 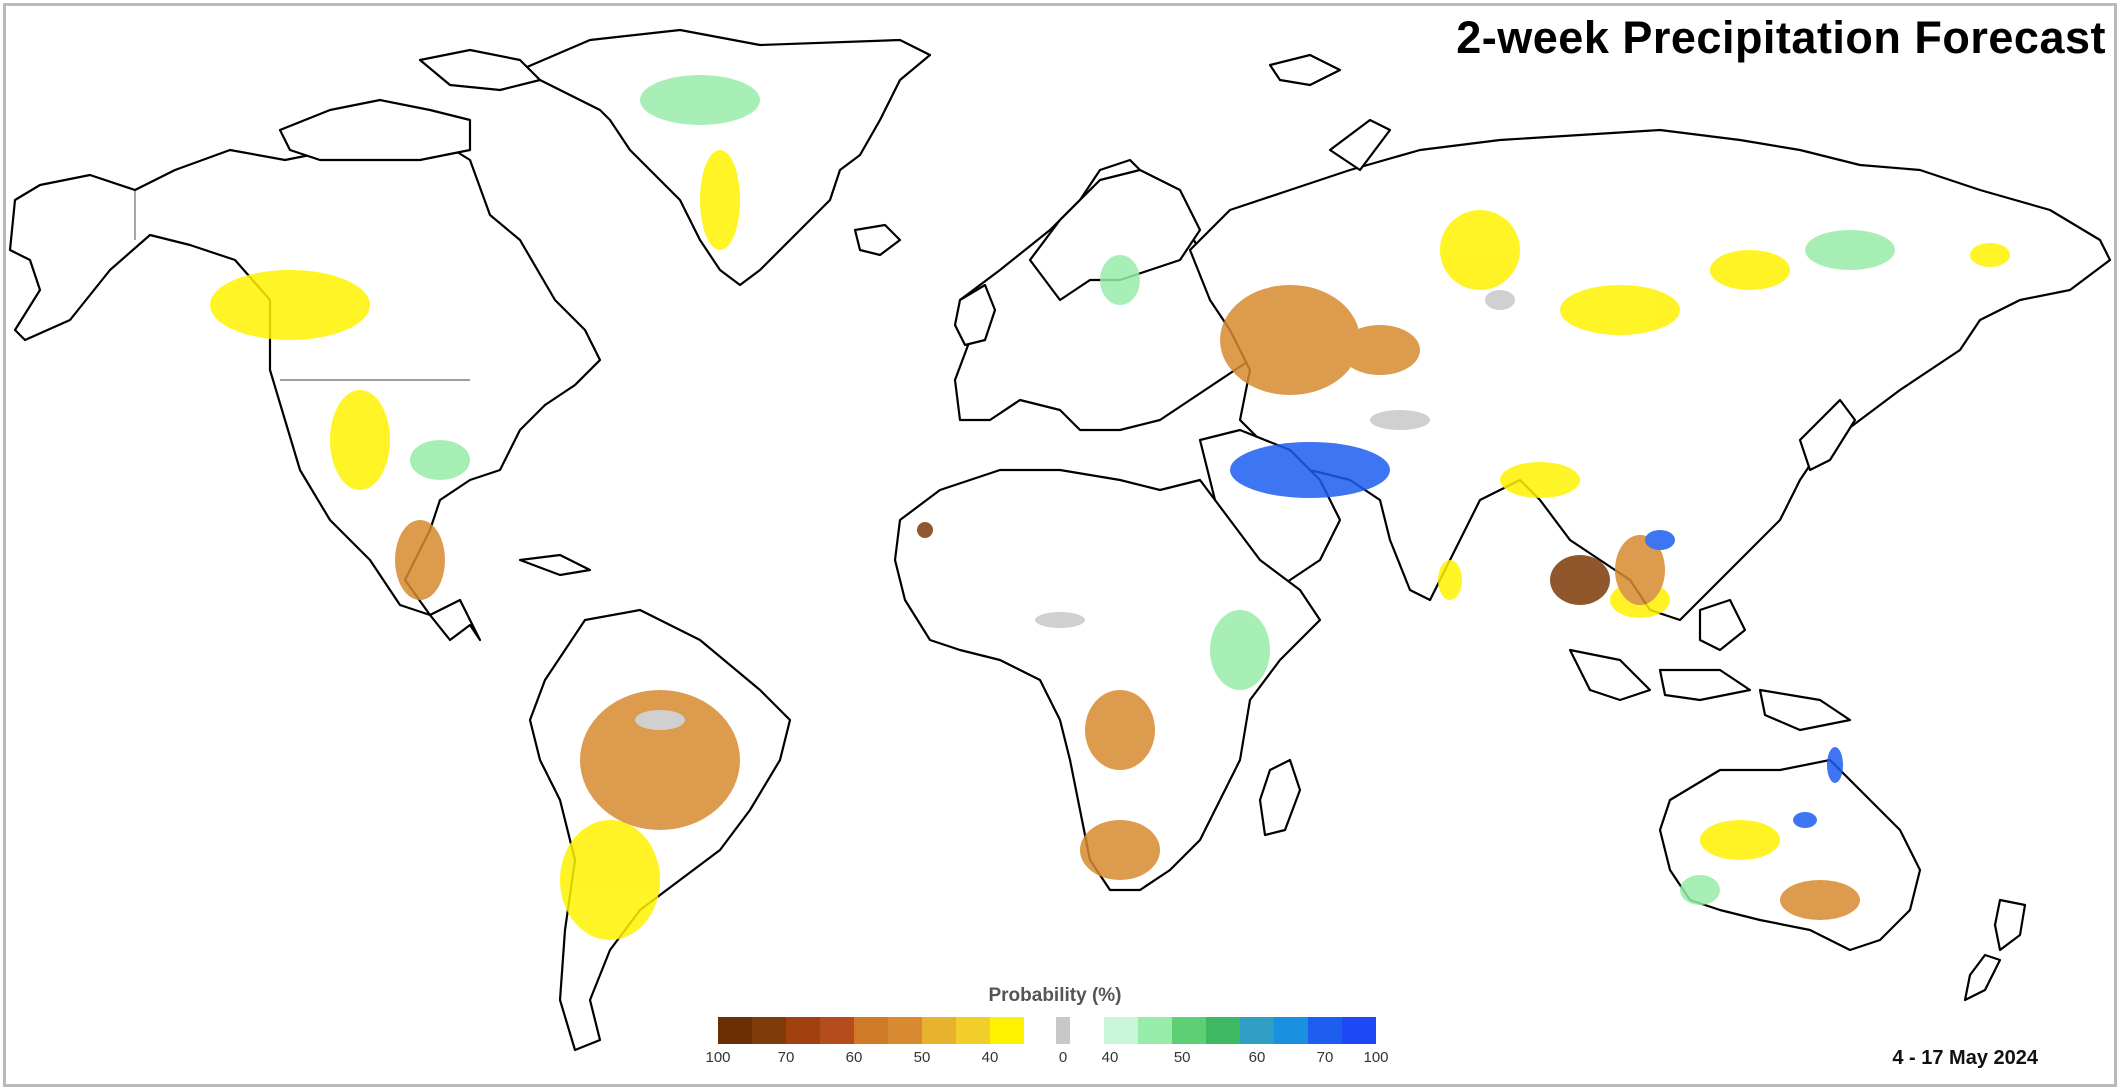 I want to click on probability-legend: Probability (%) 100 70 60 50 40 0 40 50 60 70 100, so click(x=1060, y=1025).